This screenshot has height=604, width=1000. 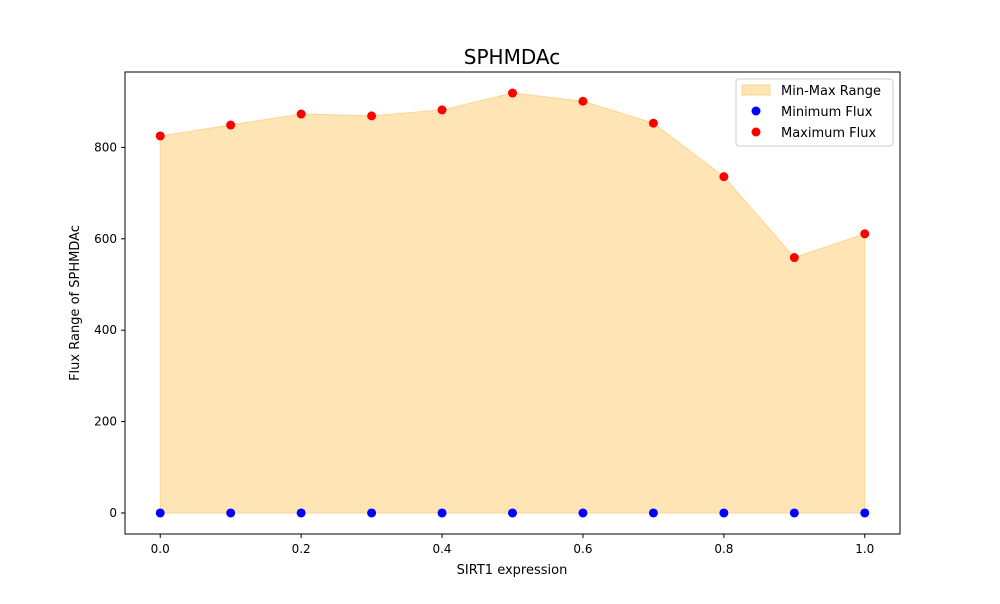 What do you see at coordinates (756, 90) in the screenshot?
I see `legend-swatch-min-max-range` at bounding box center [756, 90].